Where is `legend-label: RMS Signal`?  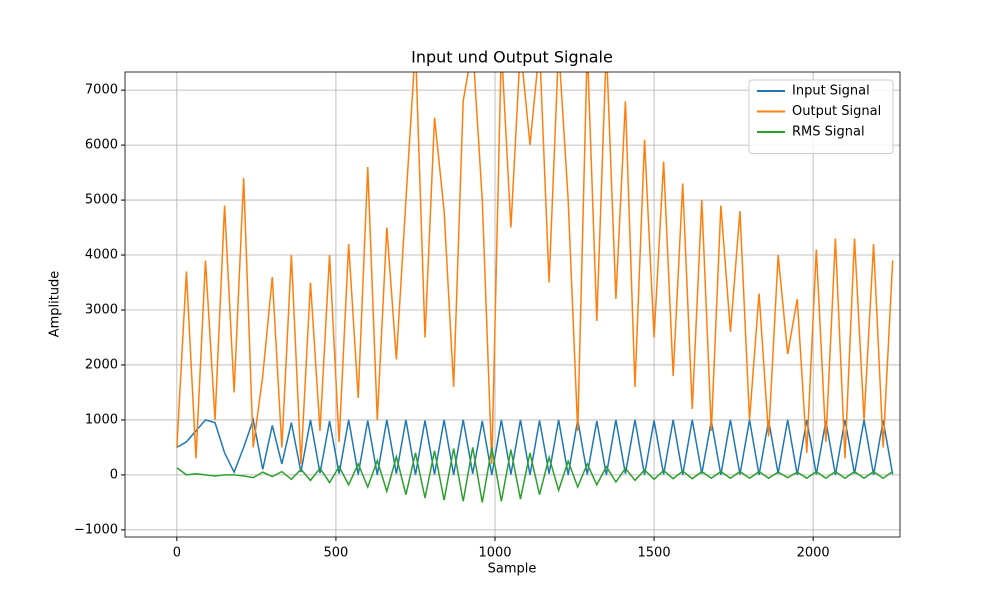 legend-label: RMS Signal is located at coordinates (828, 132).